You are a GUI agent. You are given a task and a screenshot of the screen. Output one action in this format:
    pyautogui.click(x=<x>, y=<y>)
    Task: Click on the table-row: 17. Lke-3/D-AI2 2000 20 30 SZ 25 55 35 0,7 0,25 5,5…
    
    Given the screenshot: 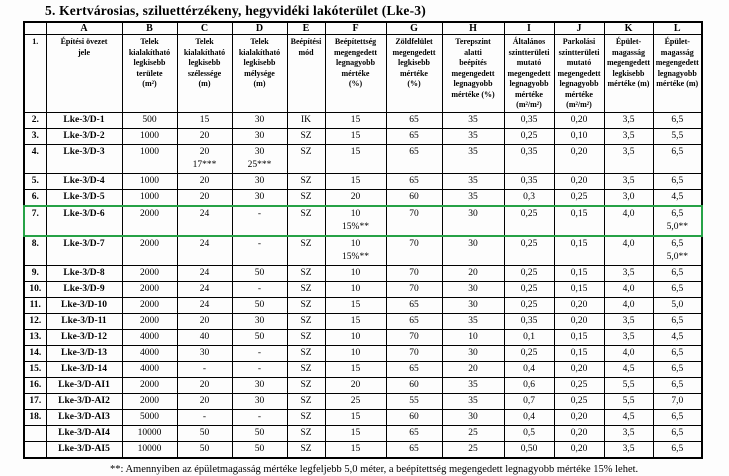 What is the action you would take?
    pyautogui.click(x=363, y=401)
    